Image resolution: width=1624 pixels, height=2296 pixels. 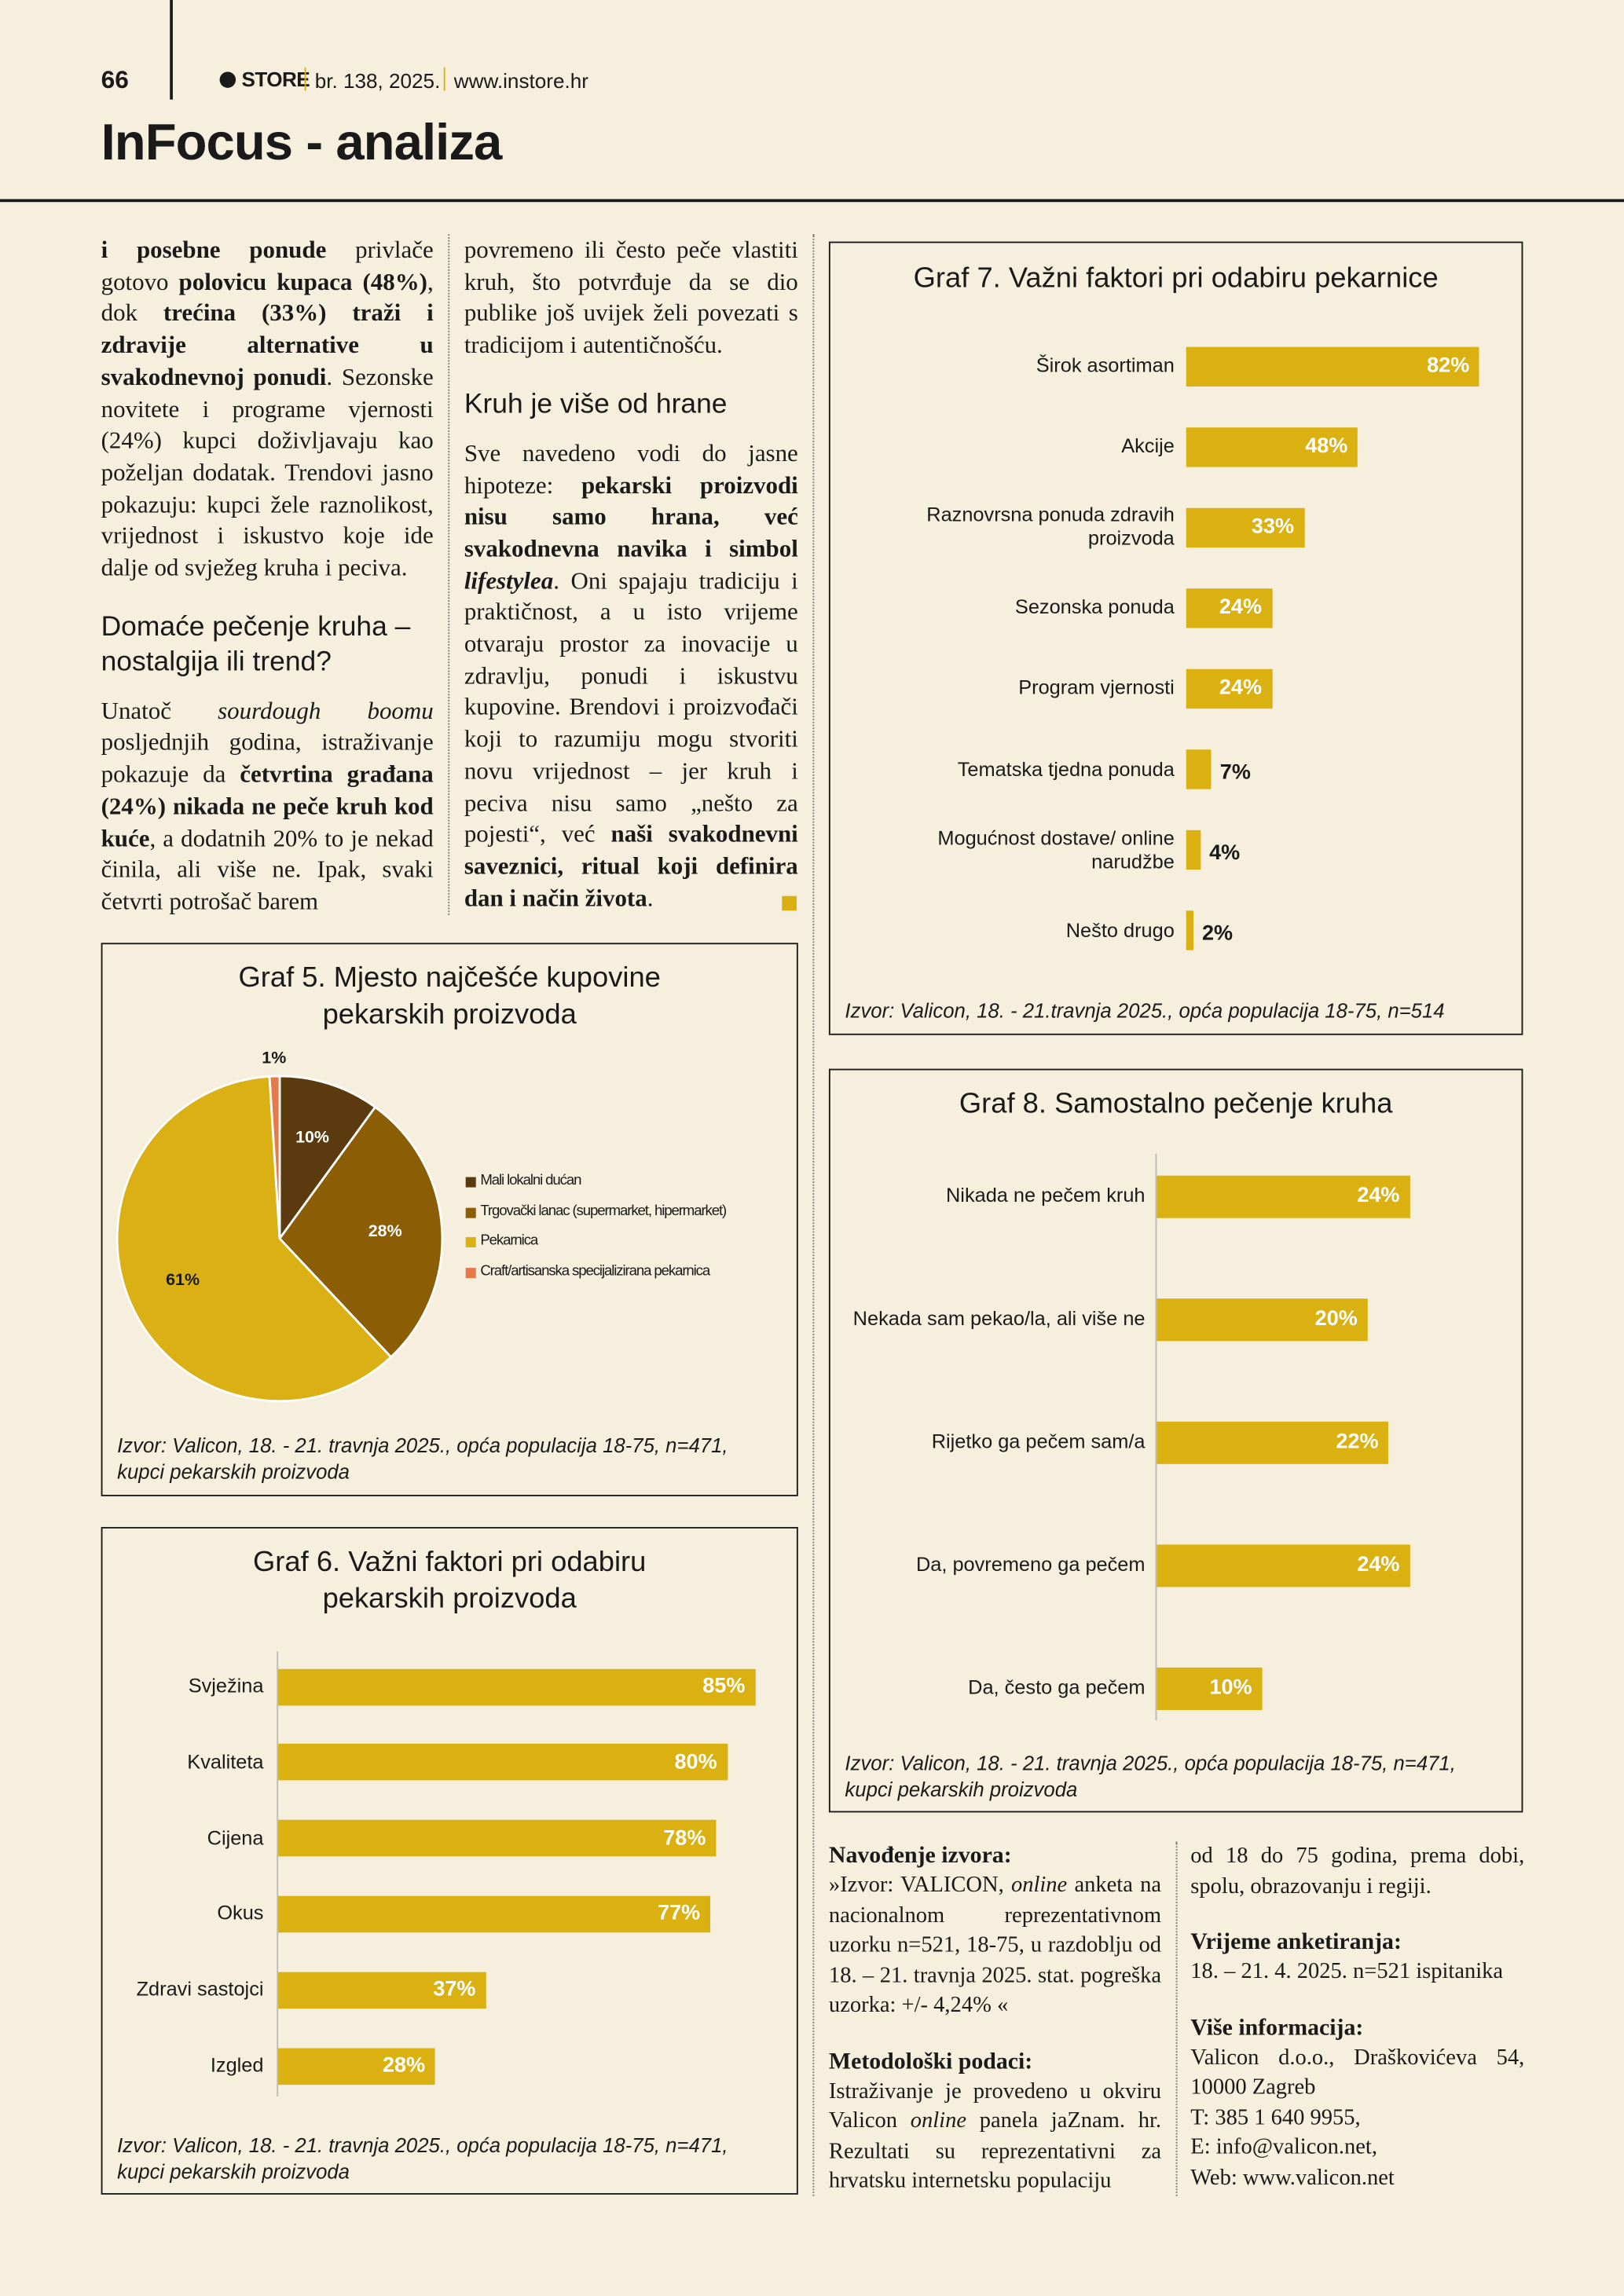 I want to click on value-label: 85%, so click(x=724, y=1687).